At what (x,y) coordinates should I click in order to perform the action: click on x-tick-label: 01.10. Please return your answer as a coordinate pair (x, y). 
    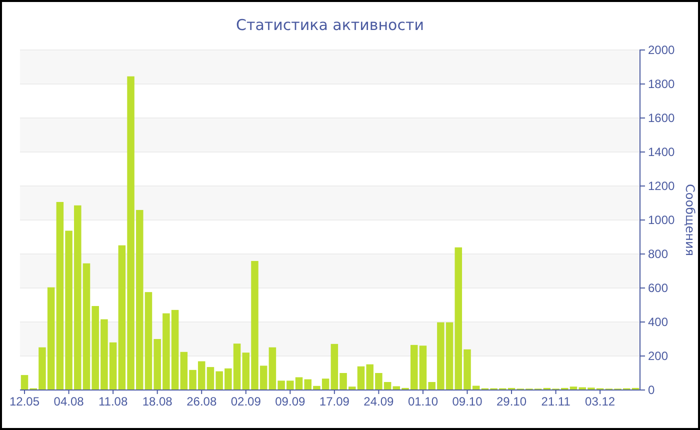
    Looking at the image, I should click on (423, 401).